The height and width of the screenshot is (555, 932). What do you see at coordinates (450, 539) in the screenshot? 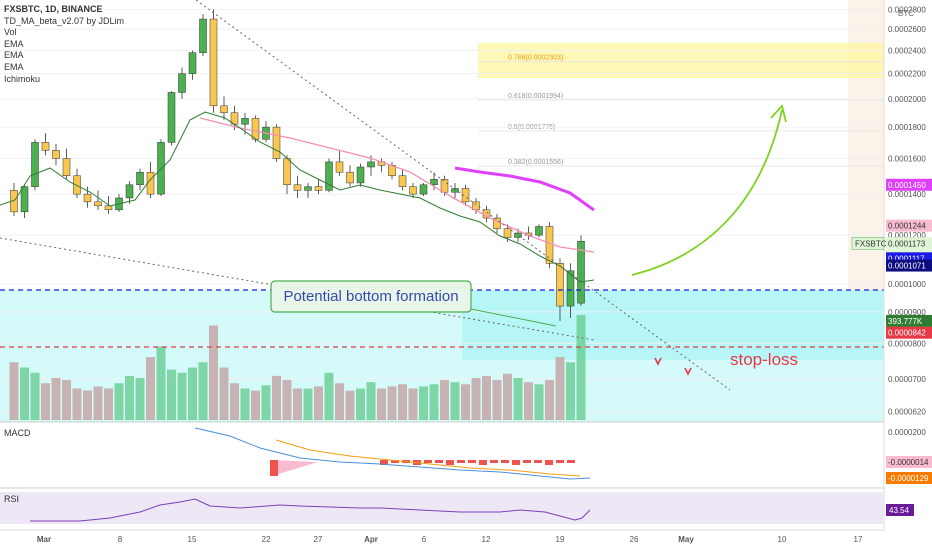
I see `date-axis: Mar 8 15 22 27 Apr 6 12 19 26 May 10 17` at bounding box center [450, 539].